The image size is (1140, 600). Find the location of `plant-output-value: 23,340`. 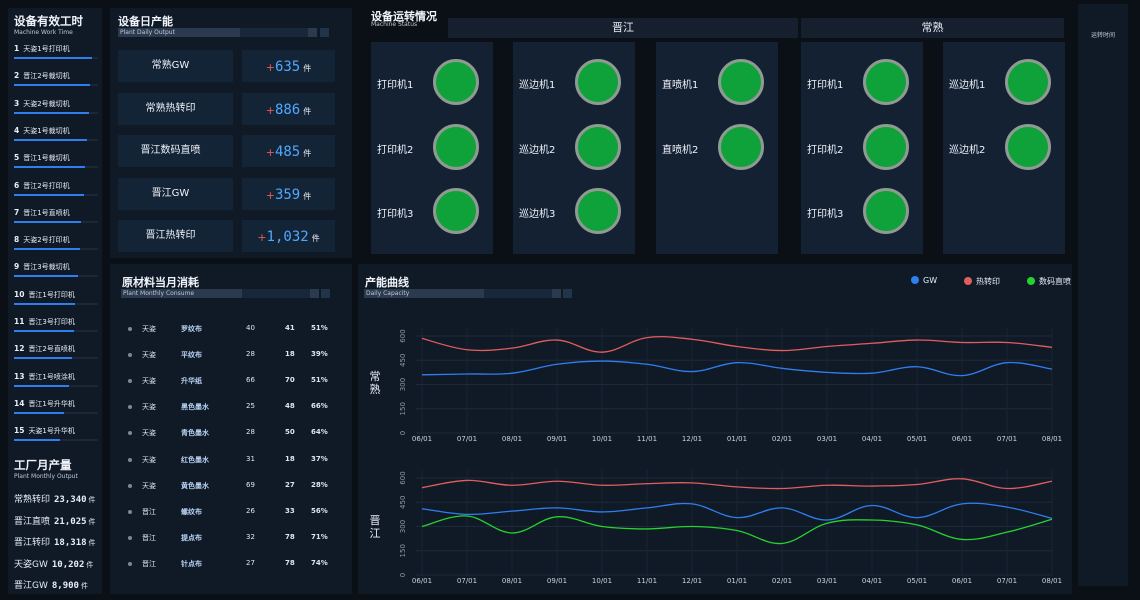

plant-output-value: 23,340 is located at coordinates (70, 500).